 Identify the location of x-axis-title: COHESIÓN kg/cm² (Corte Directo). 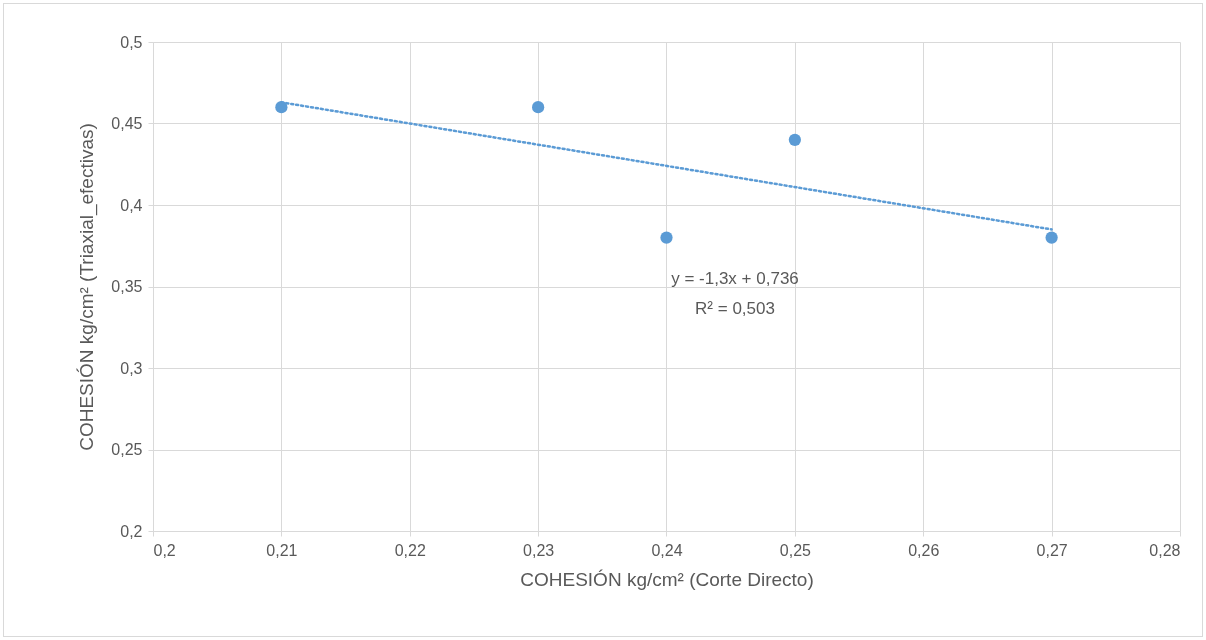
(667, 579).